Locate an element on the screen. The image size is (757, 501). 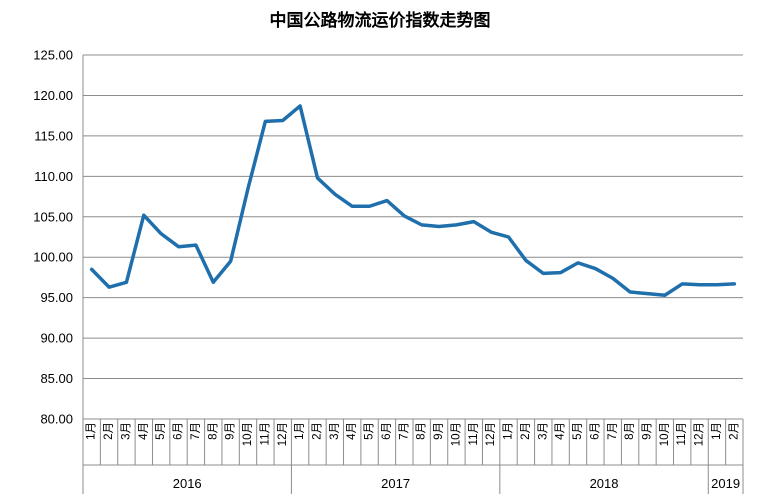
y-tick-label: 100.00 is located at coordinates (53, 257).